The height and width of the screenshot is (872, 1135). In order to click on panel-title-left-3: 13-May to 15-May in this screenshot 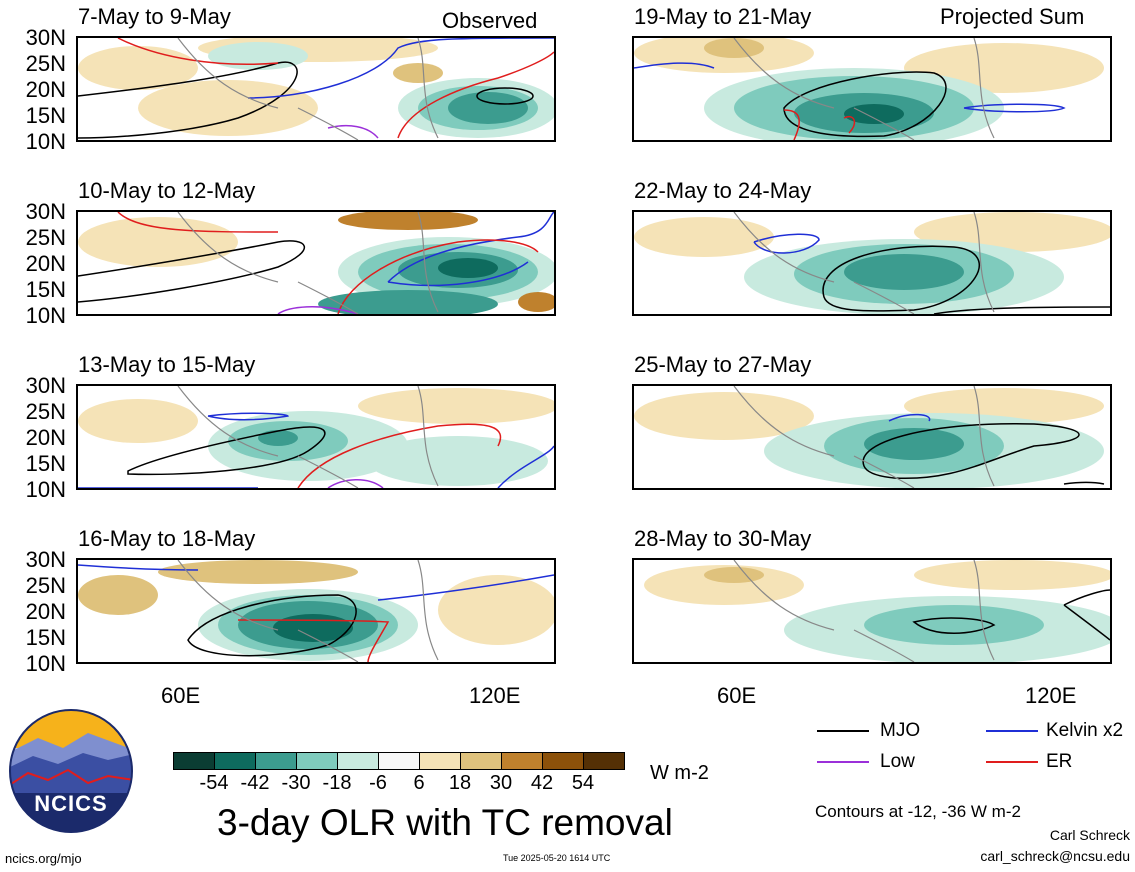, I will do `click(167, 364)`.